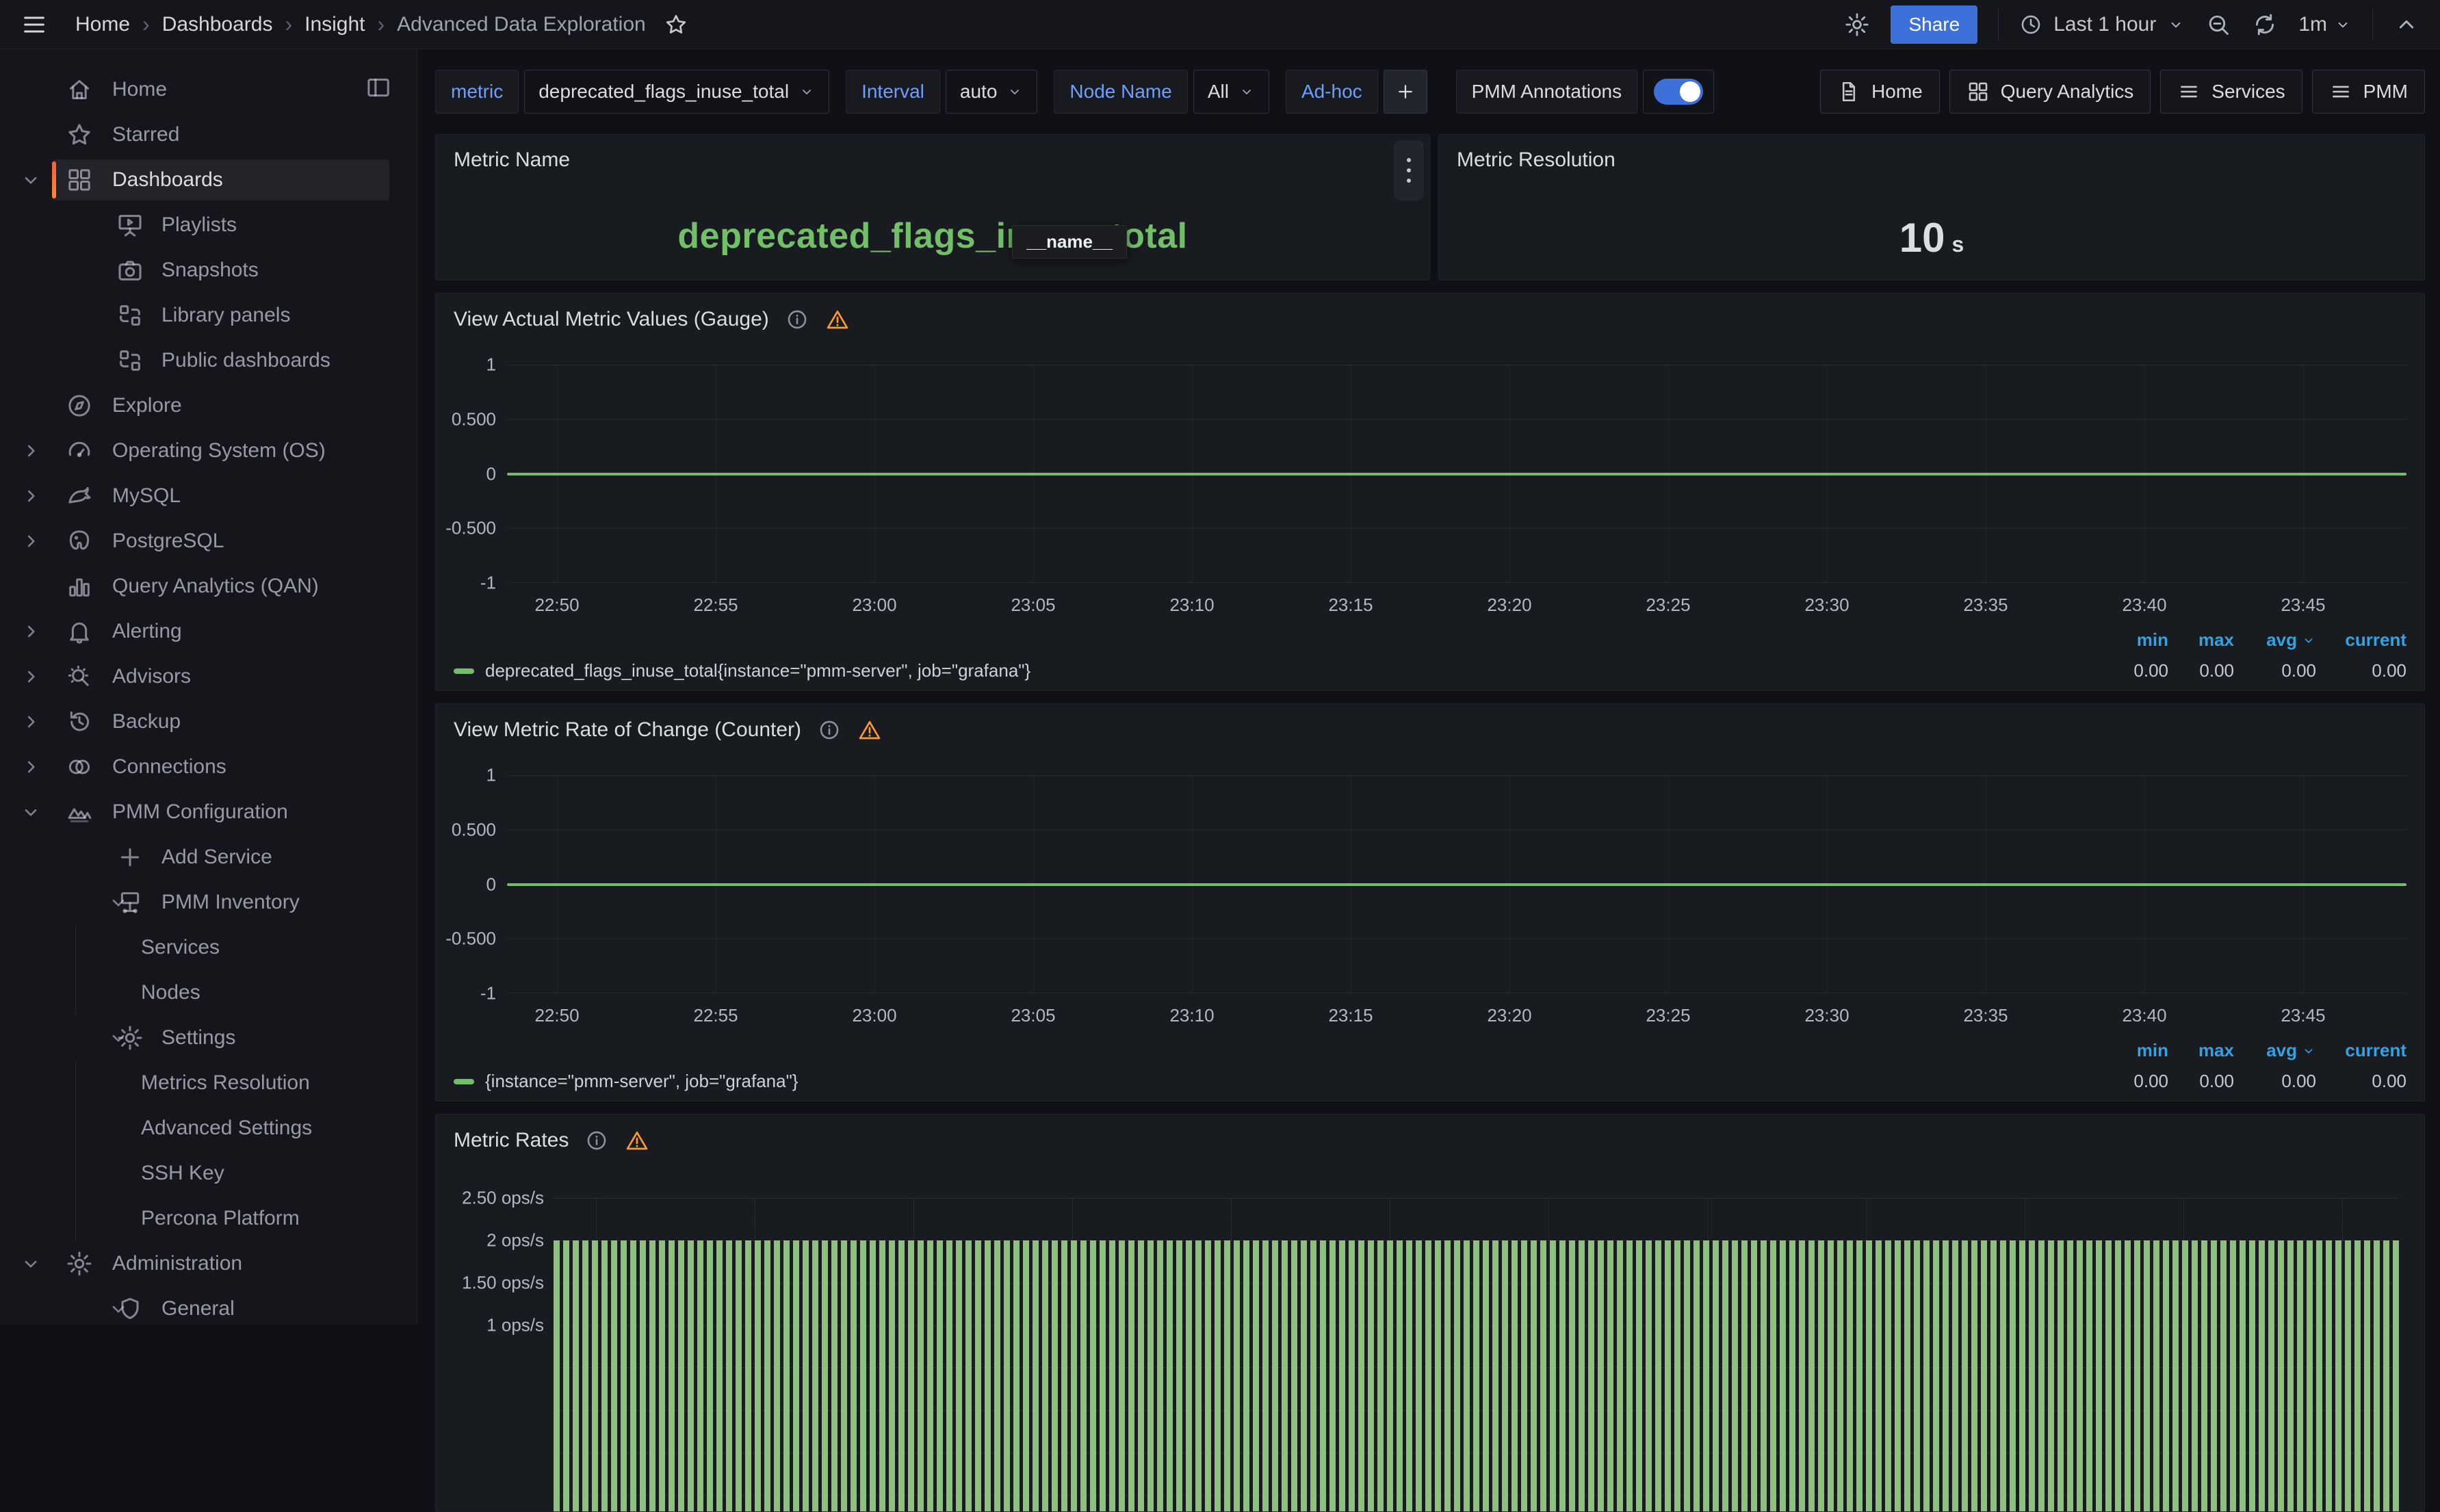 This screenshot has height=1512, width=2440. What do you see at coordinates (209, 134) in the screenshot?
I see `sidebar-item-starred: Starred` at bounding box center [209, 134].